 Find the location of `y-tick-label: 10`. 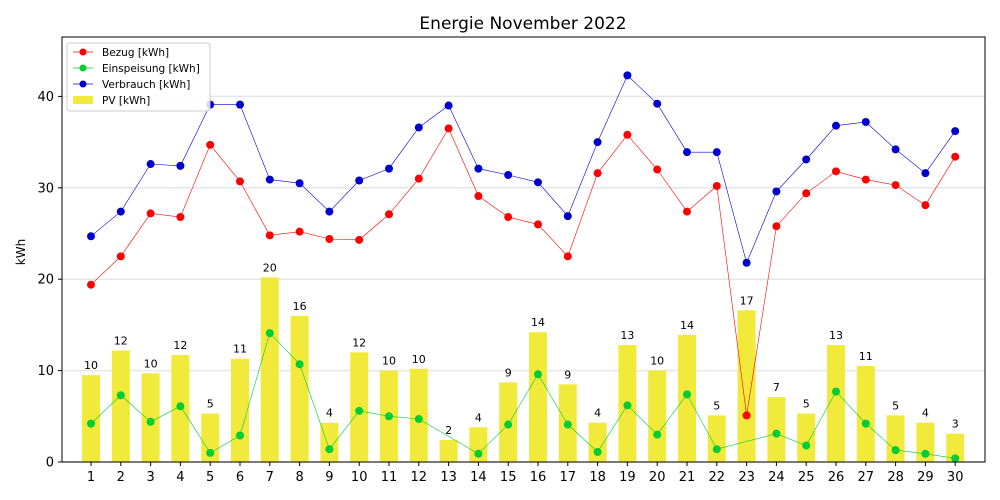

y-tick-label: 10 is located at coordinates (45, 371).